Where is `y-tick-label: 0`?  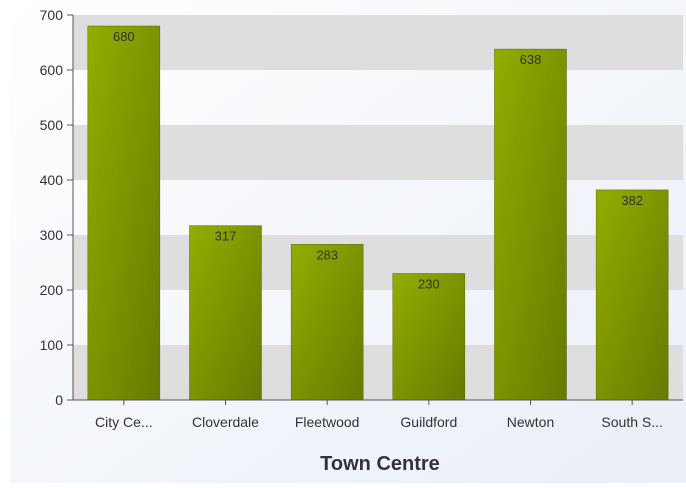
y-tick-label: 0 is located at coordinates (59, 400).